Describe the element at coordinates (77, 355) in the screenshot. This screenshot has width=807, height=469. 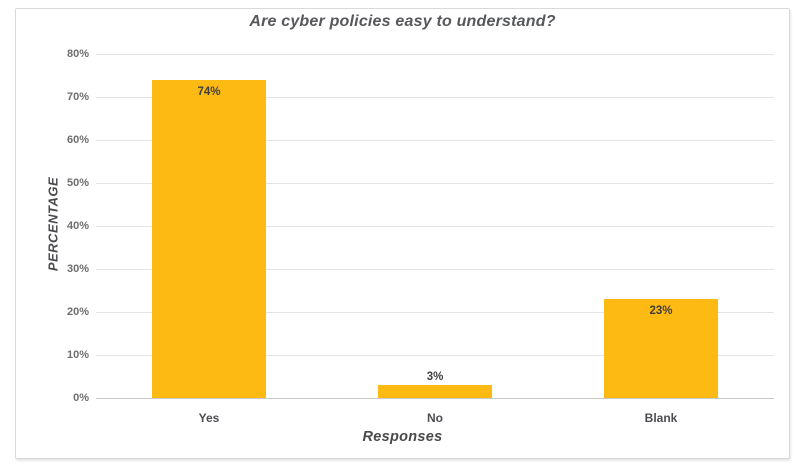
I see `y-axis-tick-label: 10%` at that location.